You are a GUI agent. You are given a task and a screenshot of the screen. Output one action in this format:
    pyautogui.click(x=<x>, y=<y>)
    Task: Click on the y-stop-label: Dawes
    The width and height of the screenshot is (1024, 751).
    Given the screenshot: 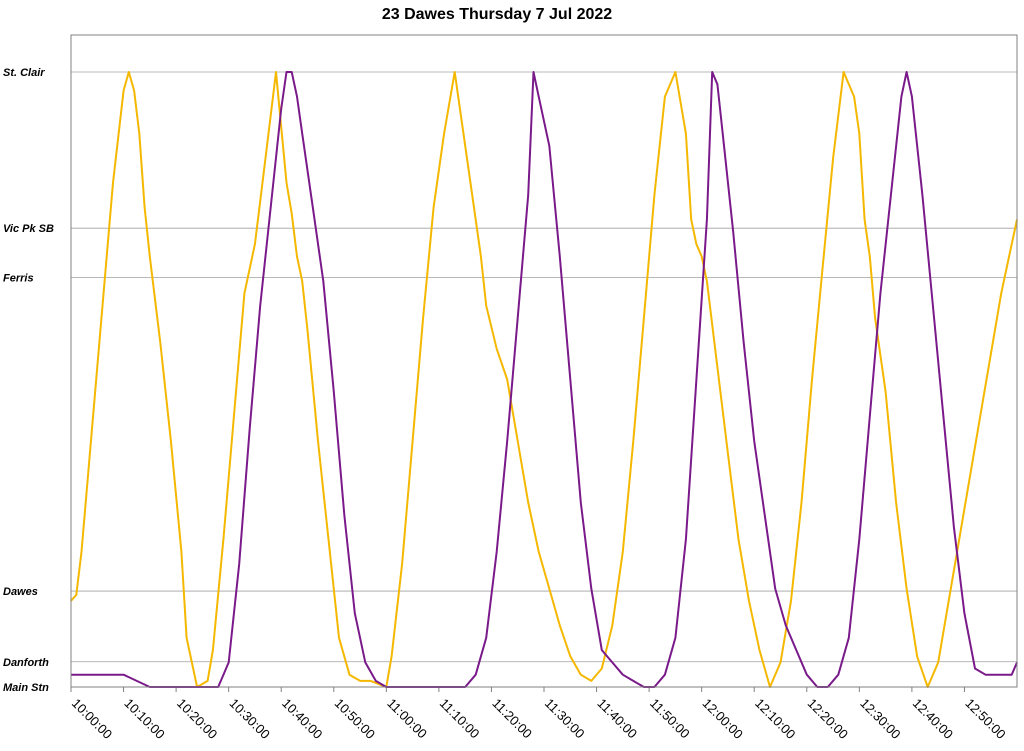 What is the action you would take?
    pyautogui.click(x=20, y=592)
    